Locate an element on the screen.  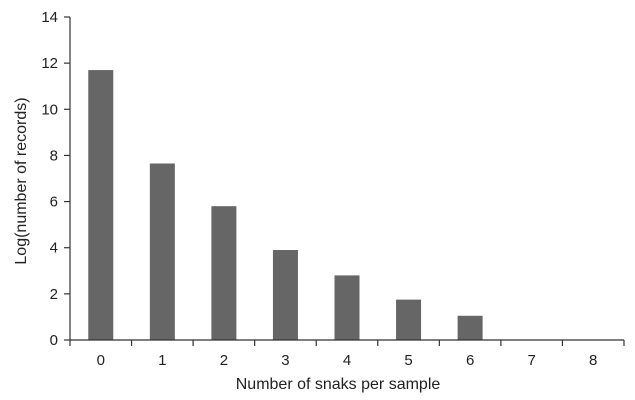
y-tick-label: 6 is located at coordinates (54, 202).